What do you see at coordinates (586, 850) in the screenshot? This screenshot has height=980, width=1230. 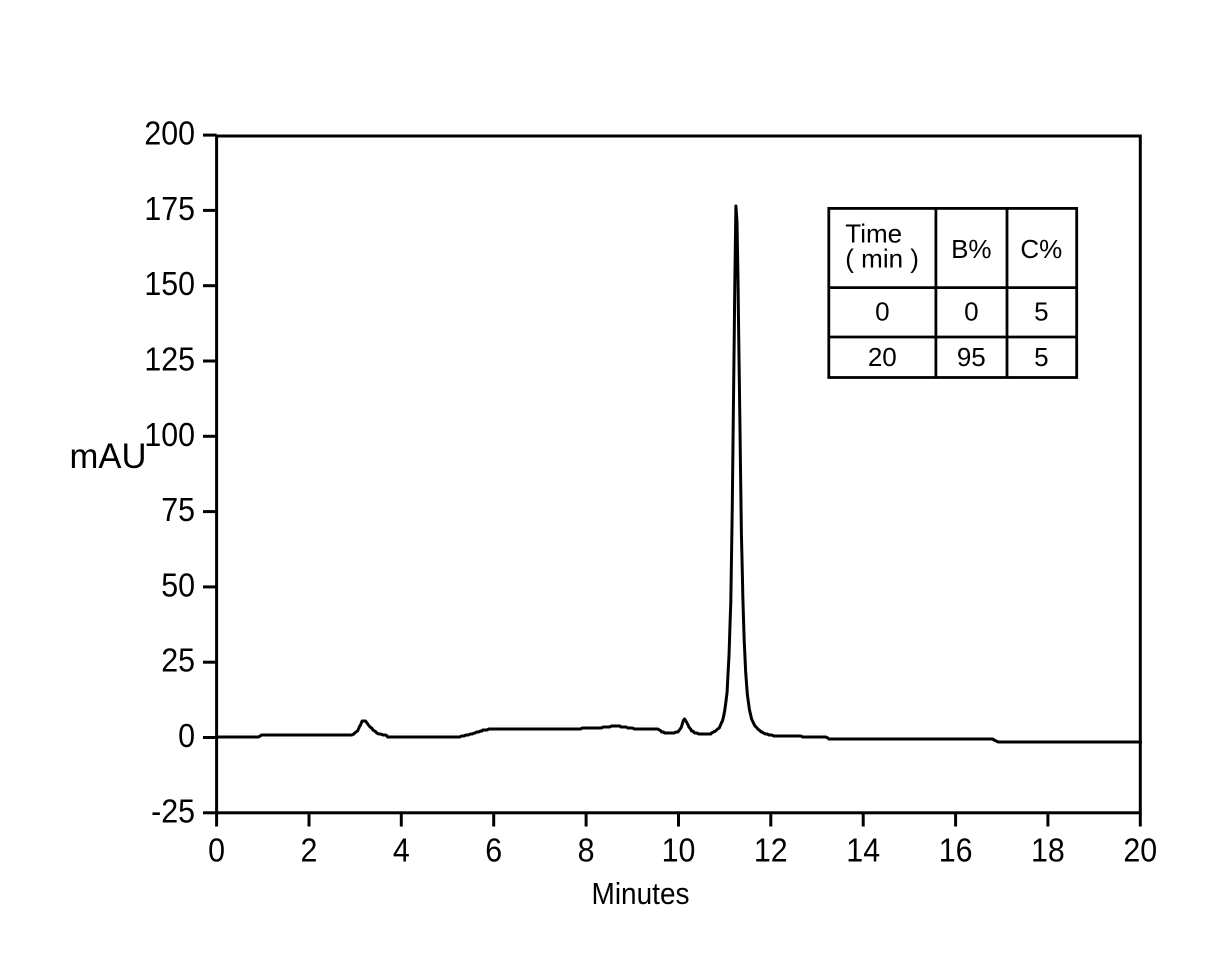 I see `svg-text: 8` at bounding box center [586, 850].